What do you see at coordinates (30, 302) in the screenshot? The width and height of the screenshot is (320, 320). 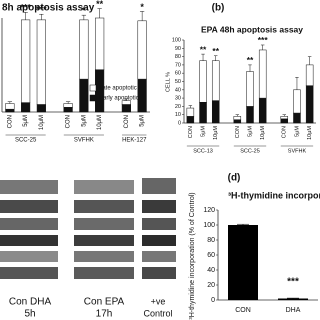 I see `lane-label: Con DHA` at bounding box center [30, 302].